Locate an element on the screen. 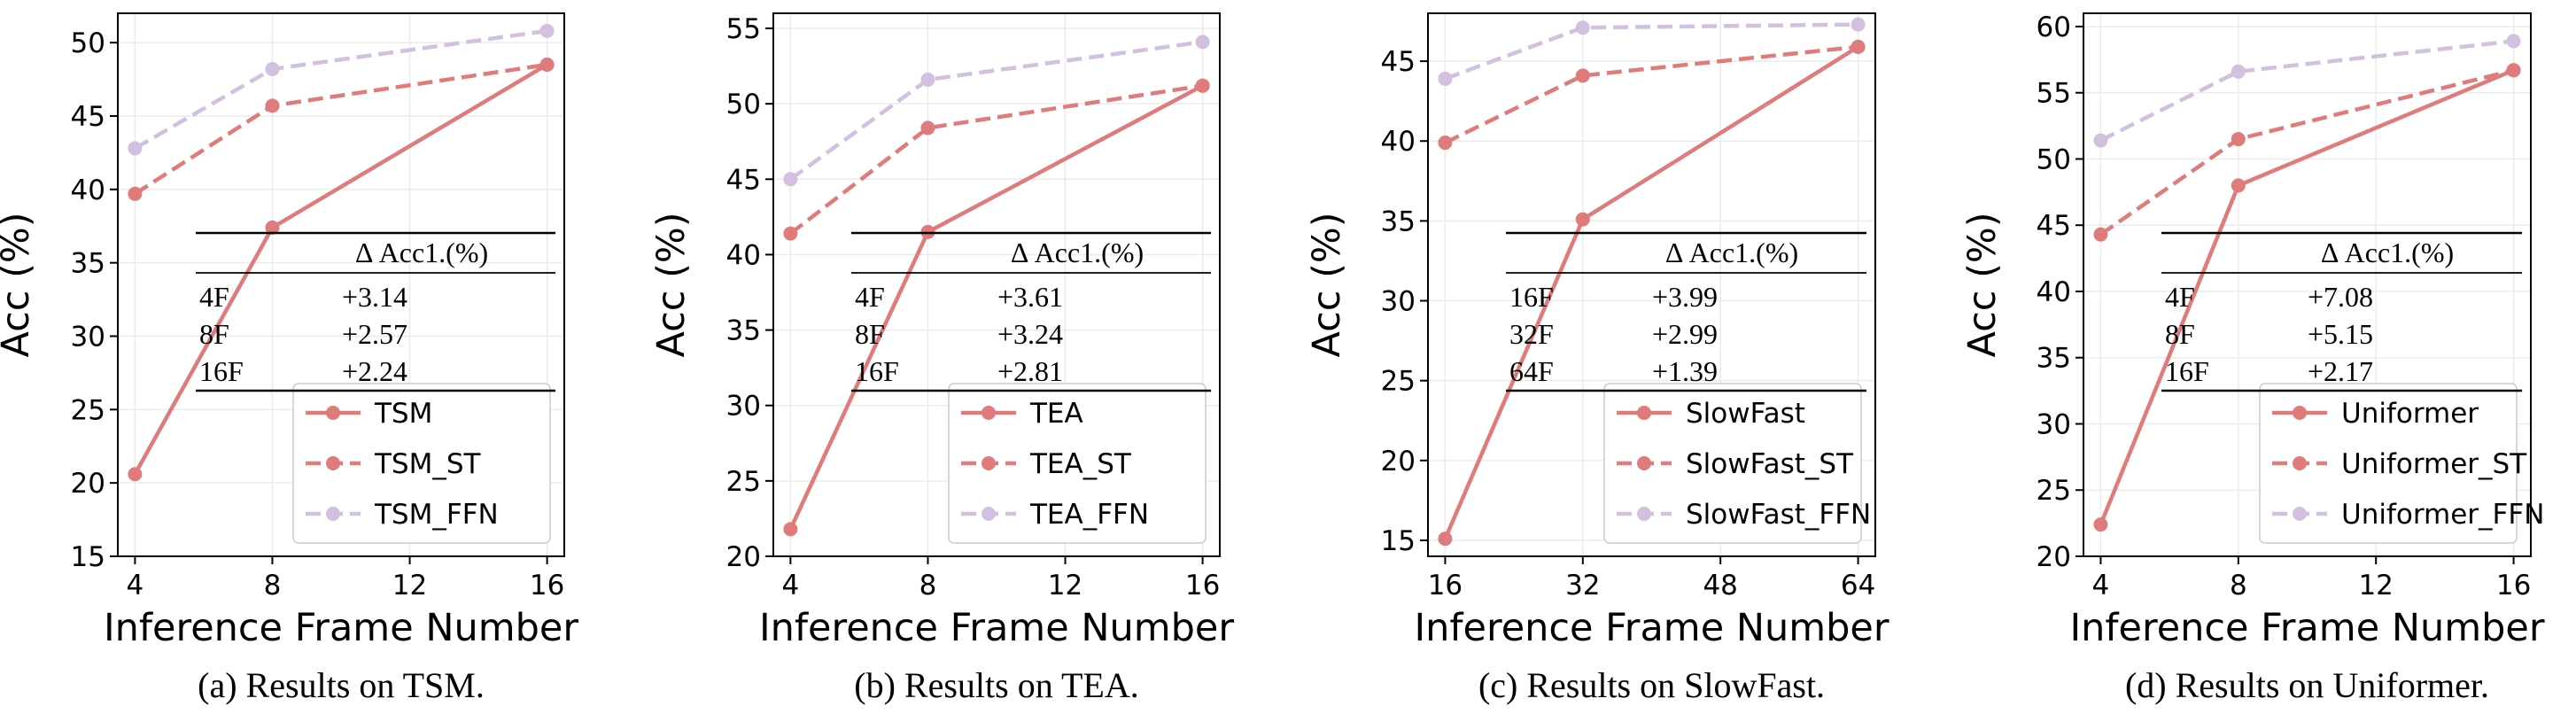 The image size is (2576, 714). legend: TEA TEA_ST TEA_FFN is located at coordinates (1077, 463).